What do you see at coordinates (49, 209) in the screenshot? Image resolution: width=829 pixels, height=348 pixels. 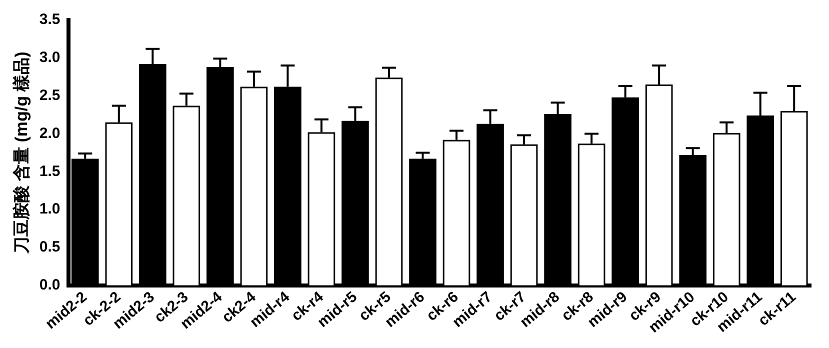 I see `y-tick-label: 1.0` at bounding box center [49, 209].